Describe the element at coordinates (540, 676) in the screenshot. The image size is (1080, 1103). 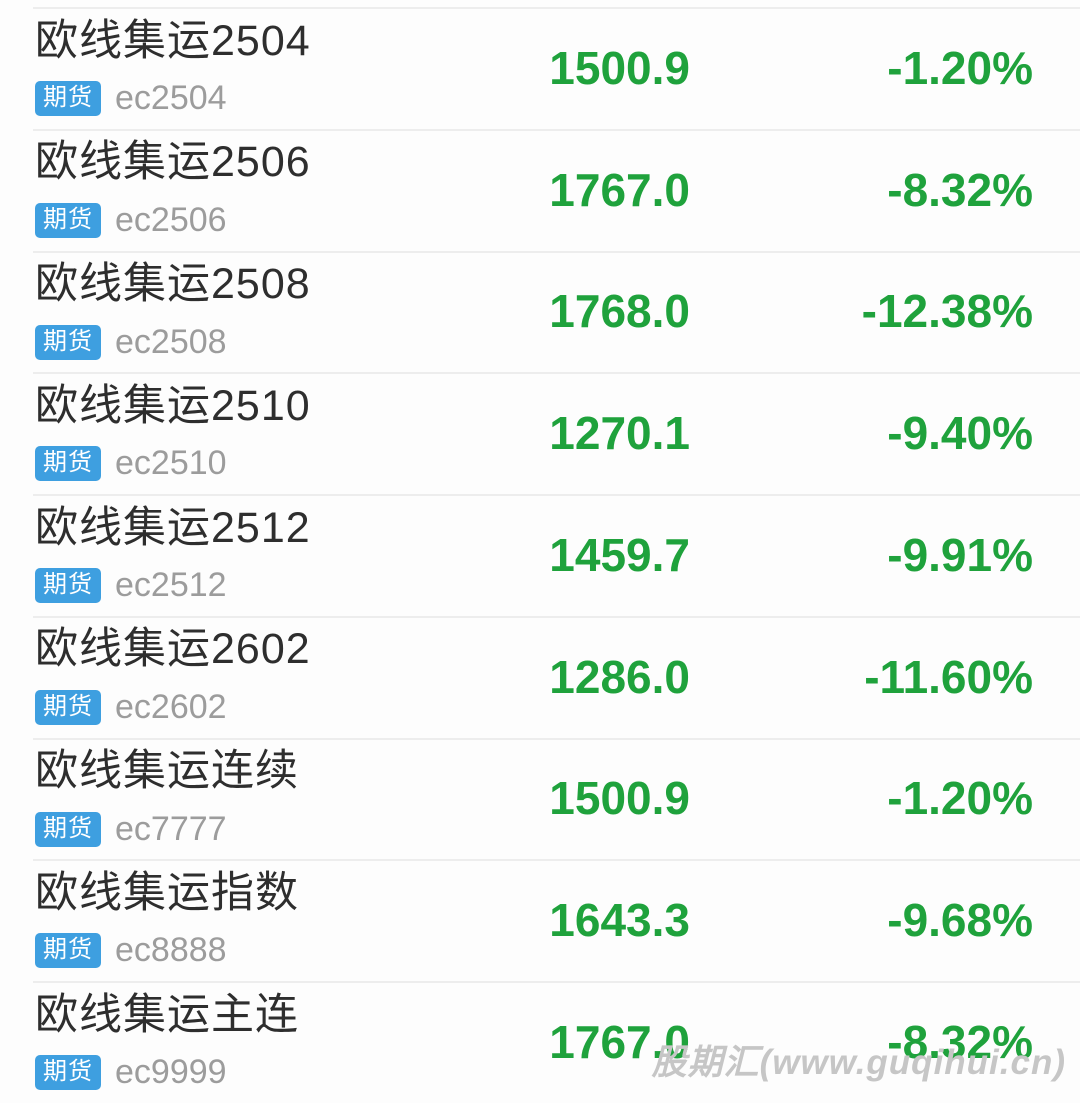
I see `quote-row: 欧线集运2602 期货 ec2602 1286.0 -11.60%` at that location.